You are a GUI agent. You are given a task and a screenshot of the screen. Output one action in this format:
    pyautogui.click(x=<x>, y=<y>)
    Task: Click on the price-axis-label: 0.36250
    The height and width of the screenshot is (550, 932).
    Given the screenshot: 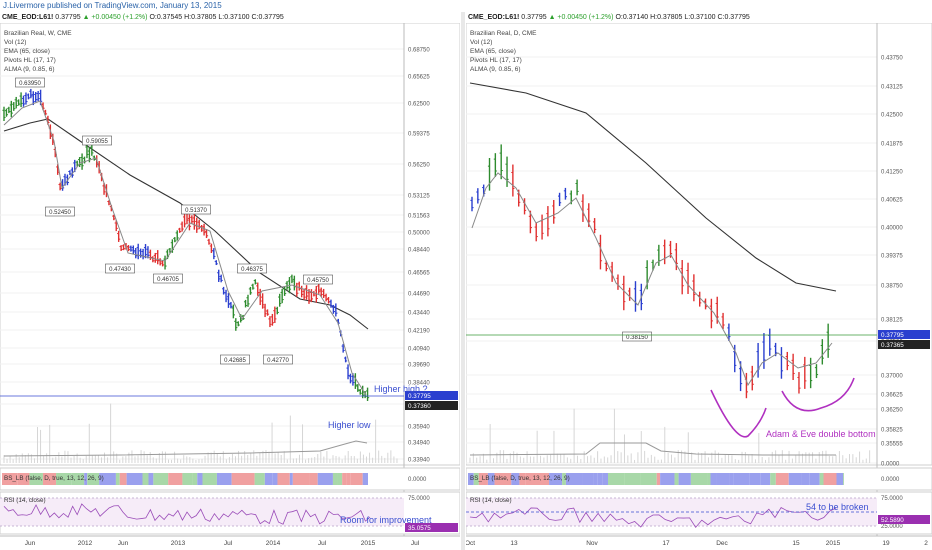 What is the action you would take?
    pyautogui.click(x=892, y=411)
    